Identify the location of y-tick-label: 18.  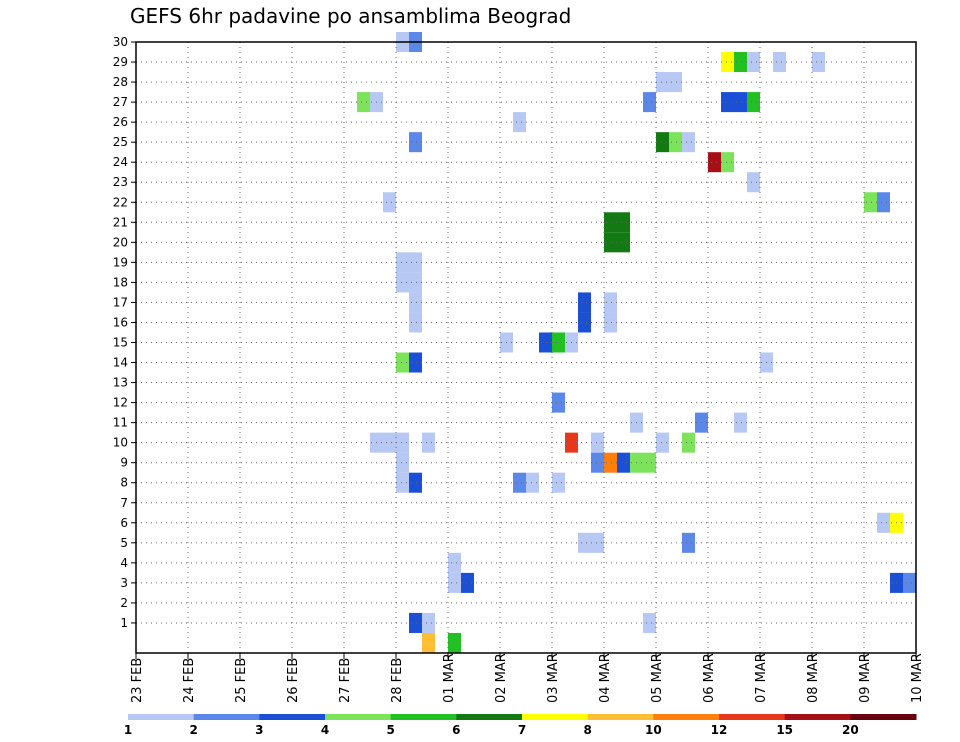
(120, 282).